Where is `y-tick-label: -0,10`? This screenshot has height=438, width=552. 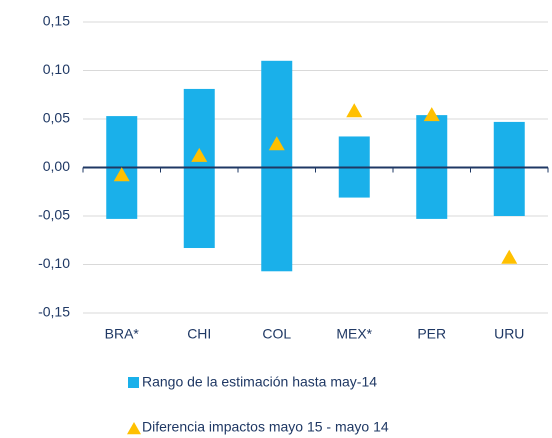 y-tick-label: -0,10 is located at coordinates (54, 263).